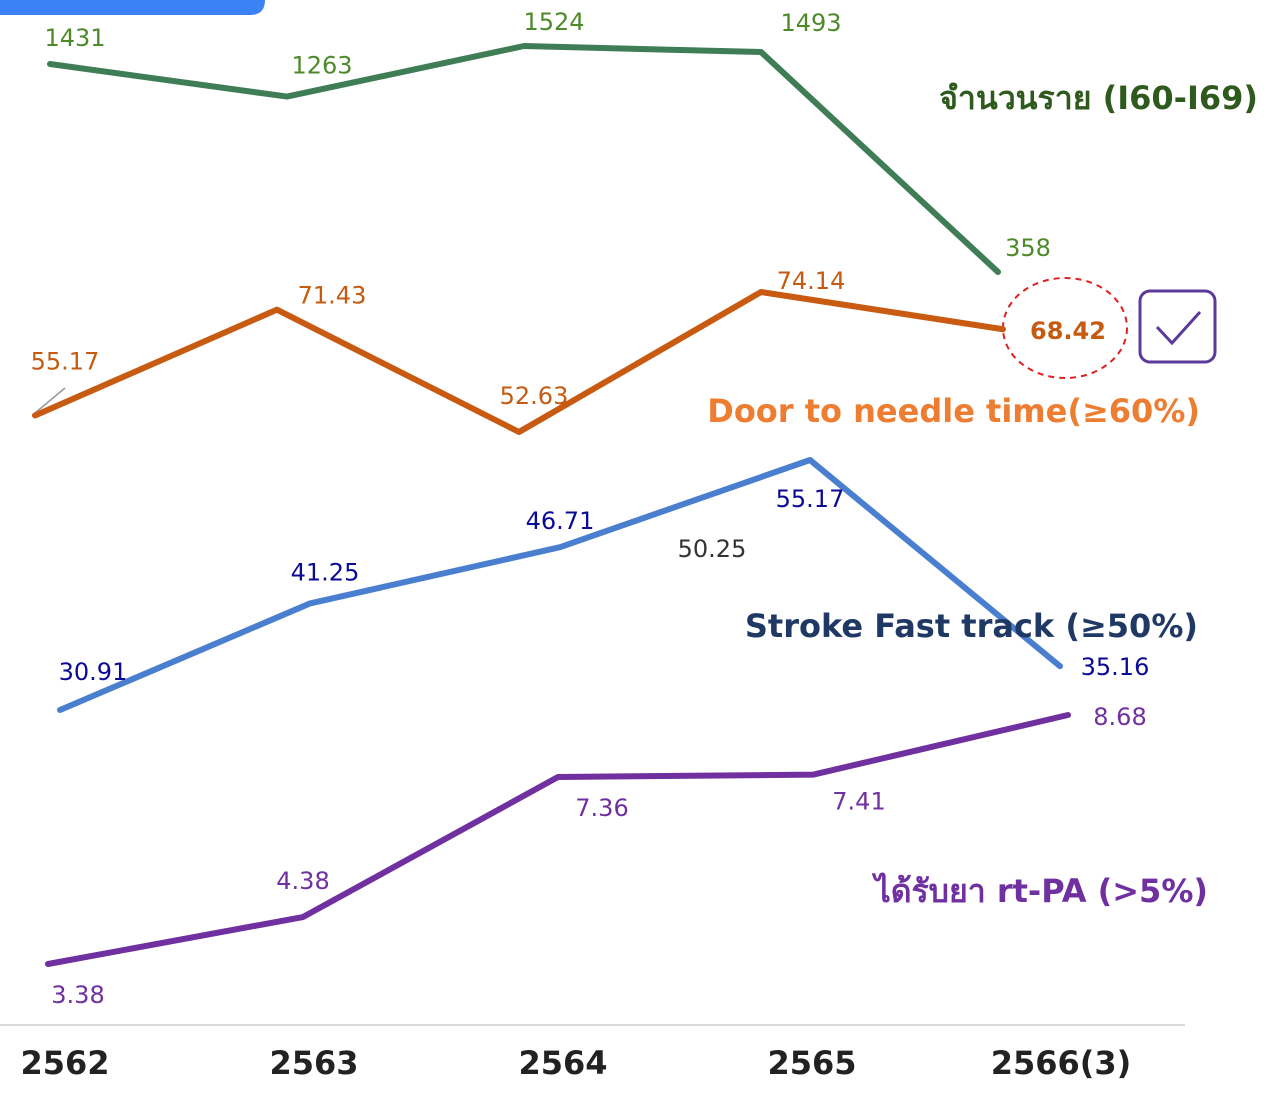  Describe the element at coordinates (1061, 1063) in the screenshot. I see `x-tick-label: 2566(3)` at that location.